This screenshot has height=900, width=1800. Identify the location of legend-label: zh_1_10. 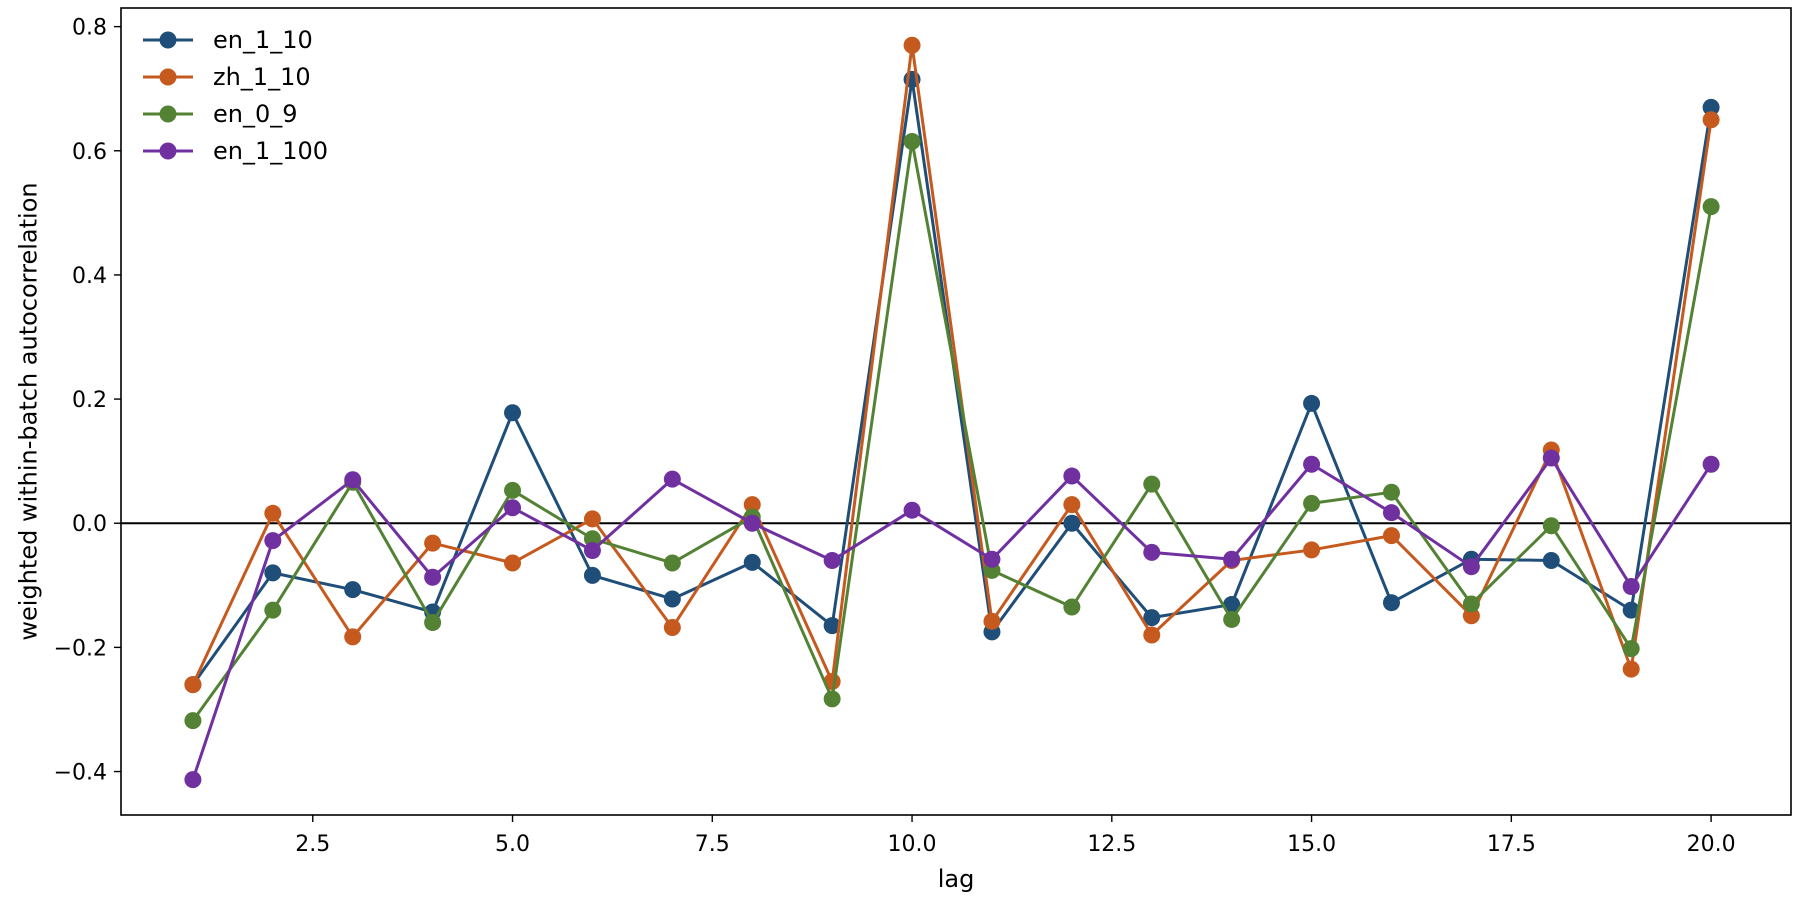
(262, 77).